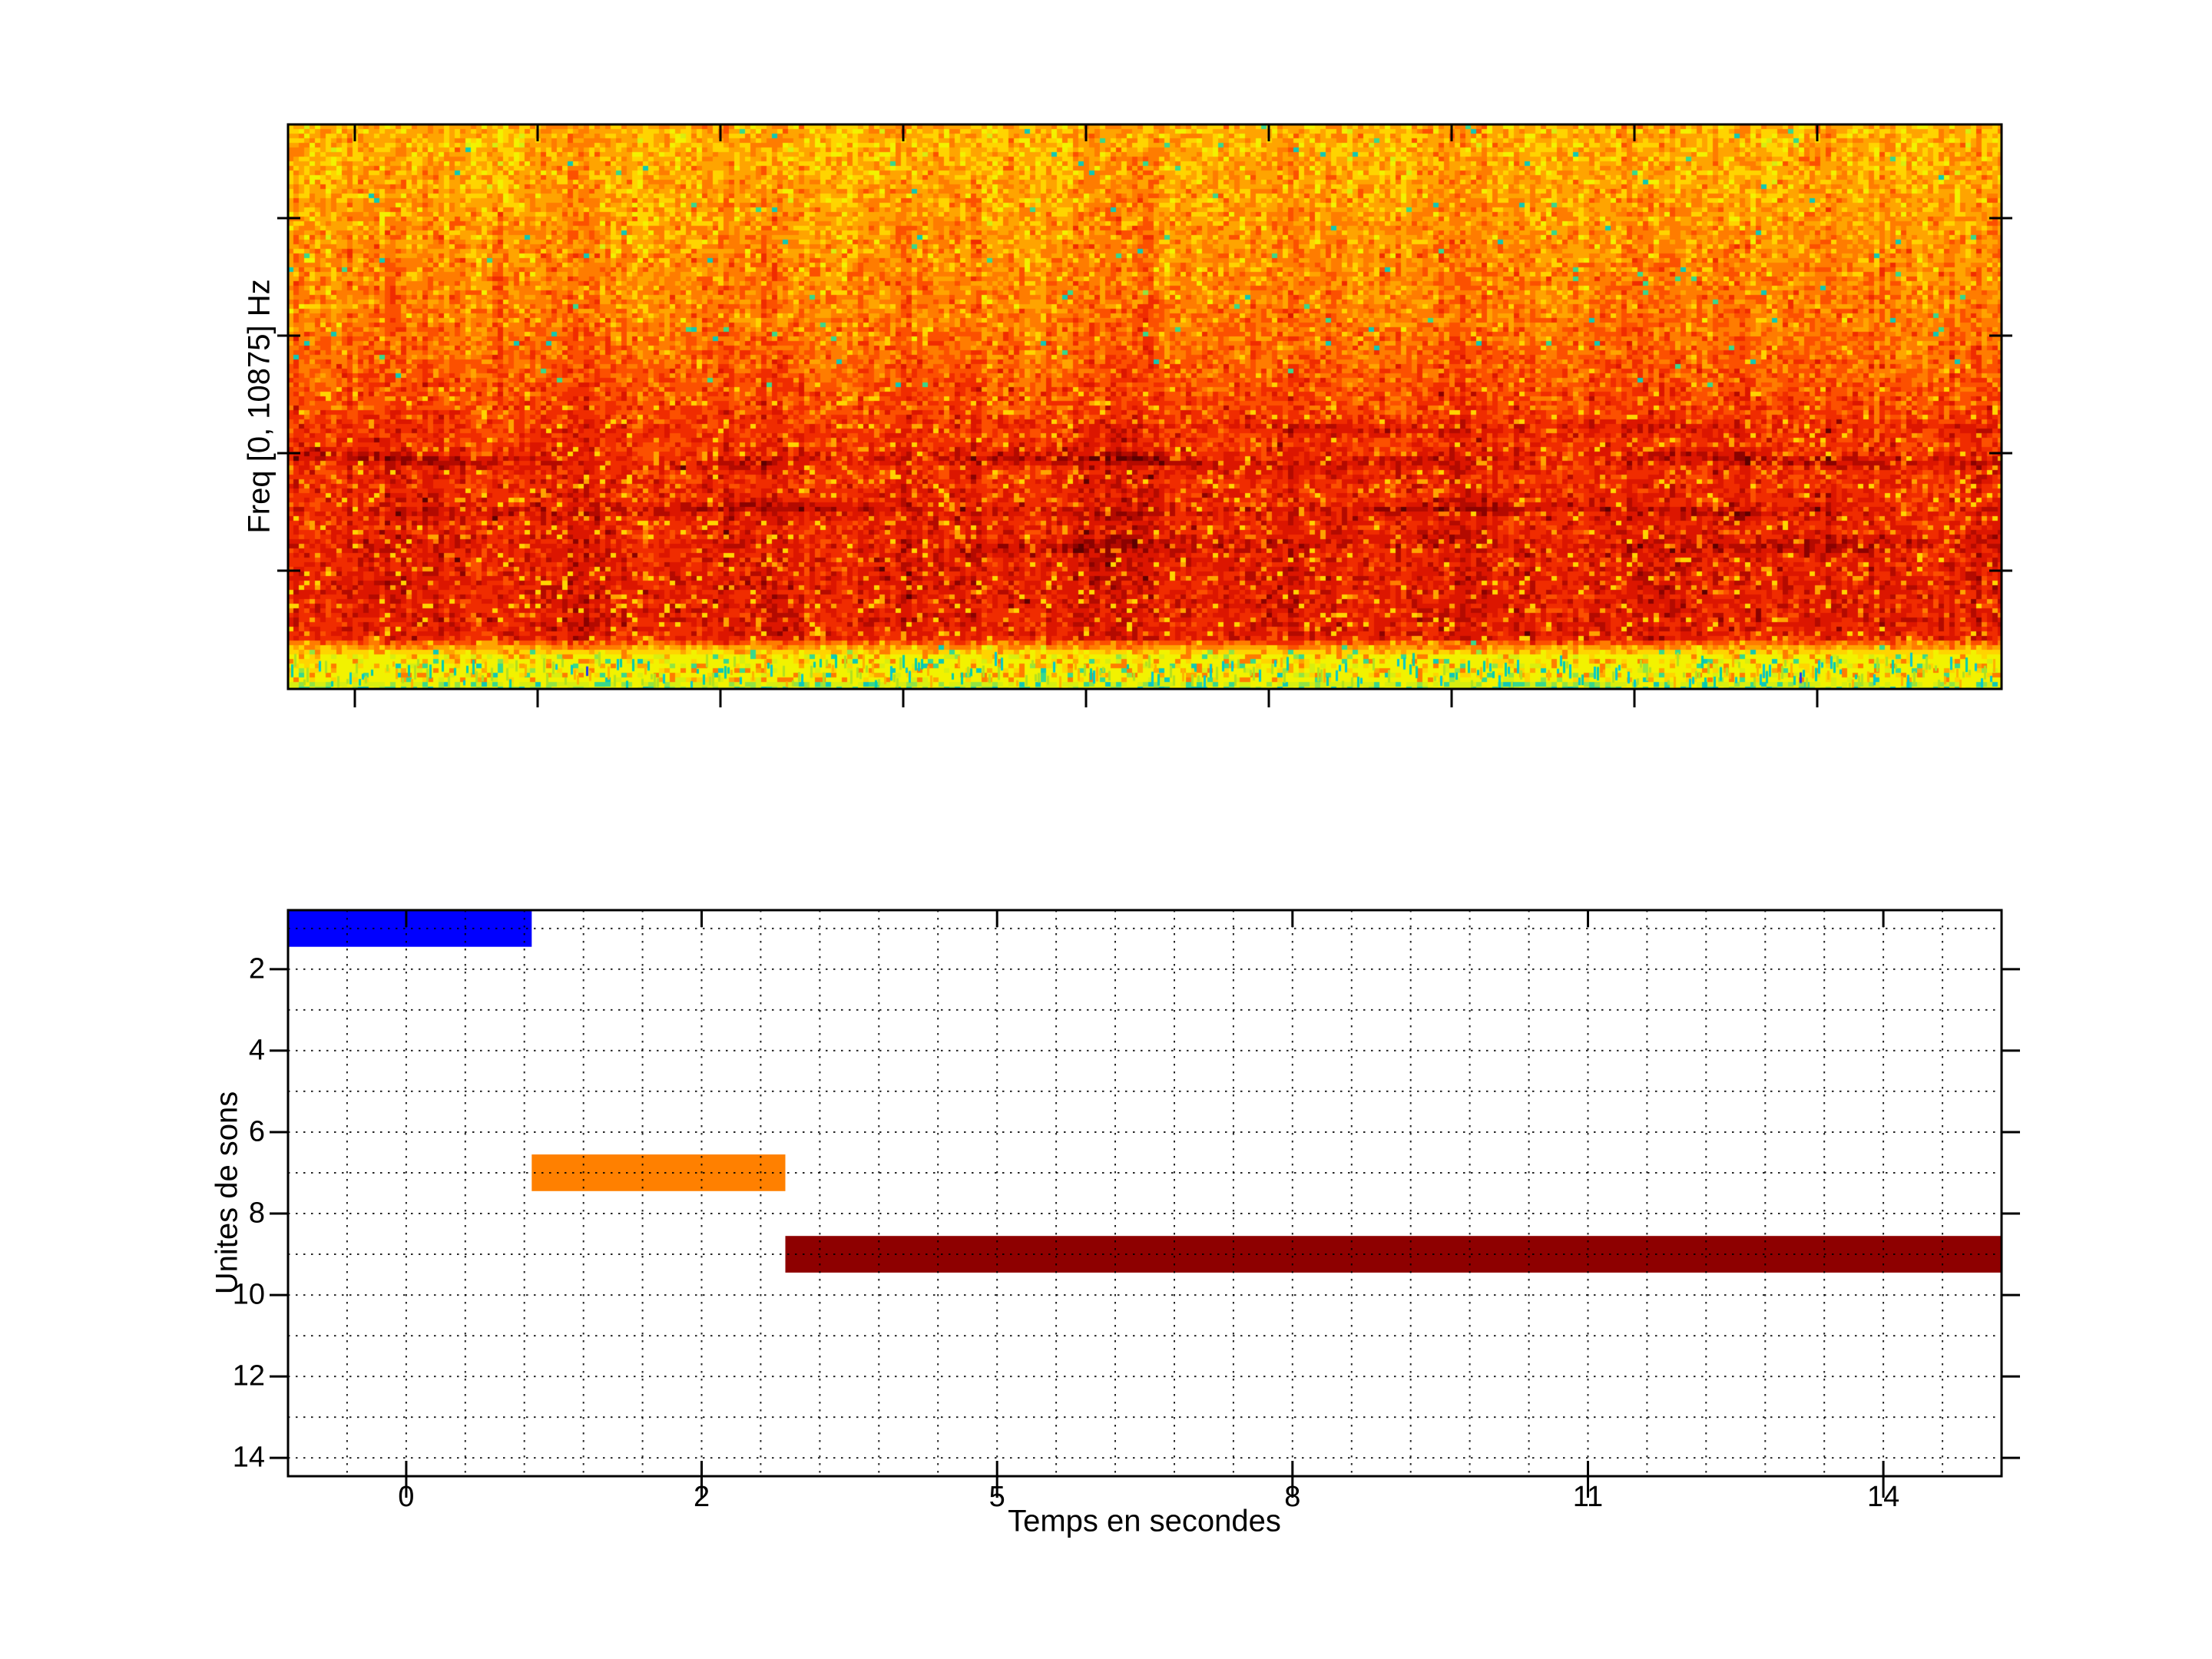  I want to click on y-tick-label: 8, so click(256, 1214).